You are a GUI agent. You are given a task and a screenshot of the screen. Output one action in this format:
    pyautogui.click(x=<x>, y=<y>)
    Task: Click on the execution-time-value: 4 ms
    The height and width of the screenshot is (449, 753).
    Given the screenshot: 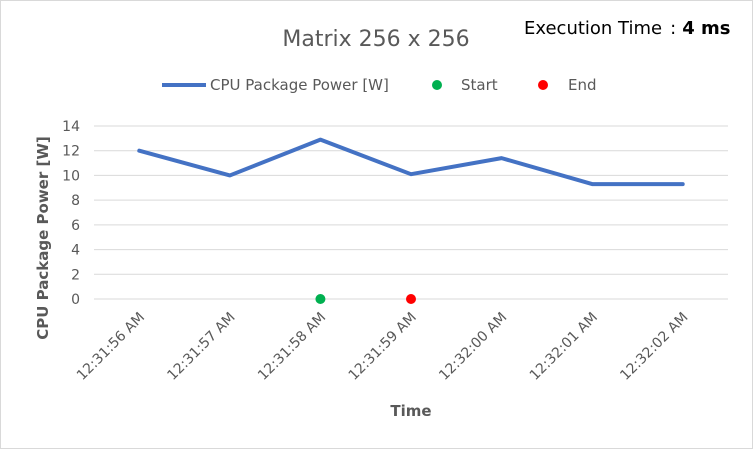 What is the action you would take?
    pyautogui.click(x=706, y=28)
    